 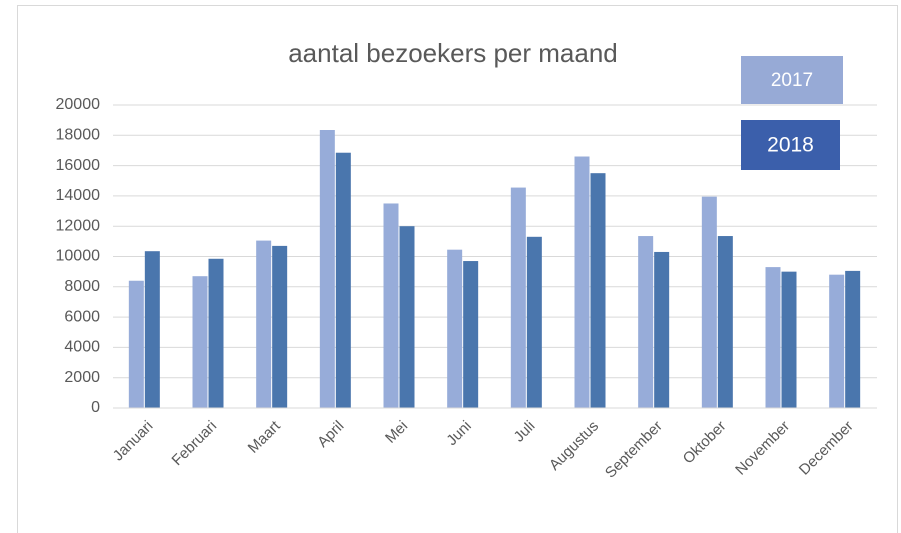 I want to click on legend-label: 2018, so click(x=790, y=145).